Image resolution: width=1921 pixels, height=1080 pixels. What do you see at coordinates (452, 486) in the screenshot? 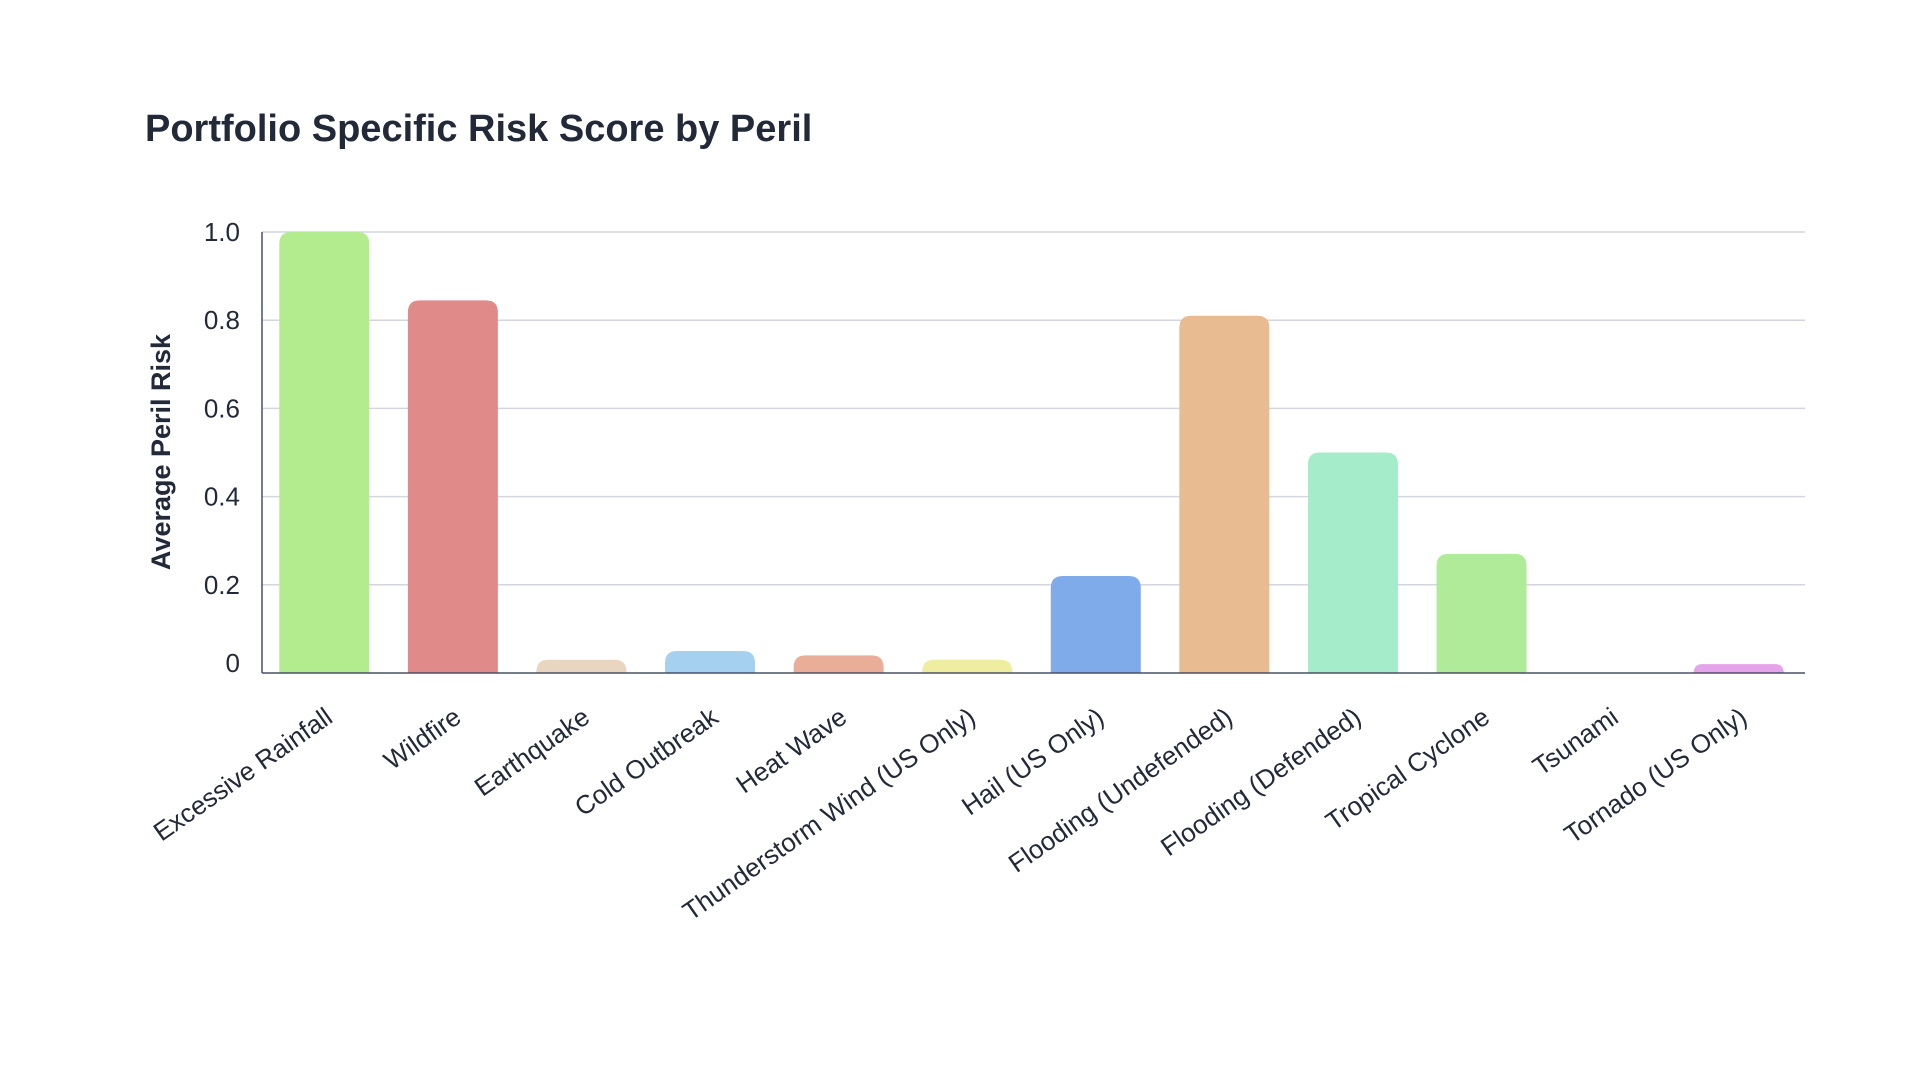
I see `bar-wildfire` at bounding box center [452, 486].